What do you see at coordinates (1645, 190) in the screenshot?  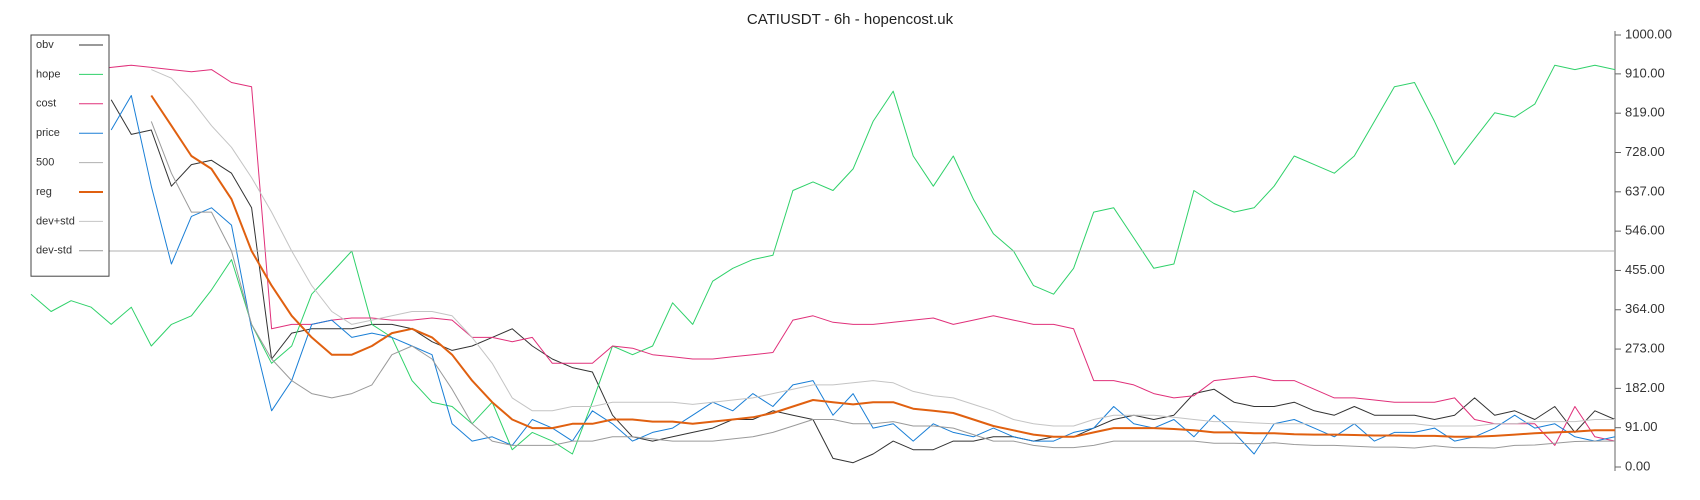 I see `y-tick-label: 637.00` at bounding box center [1645, 190].